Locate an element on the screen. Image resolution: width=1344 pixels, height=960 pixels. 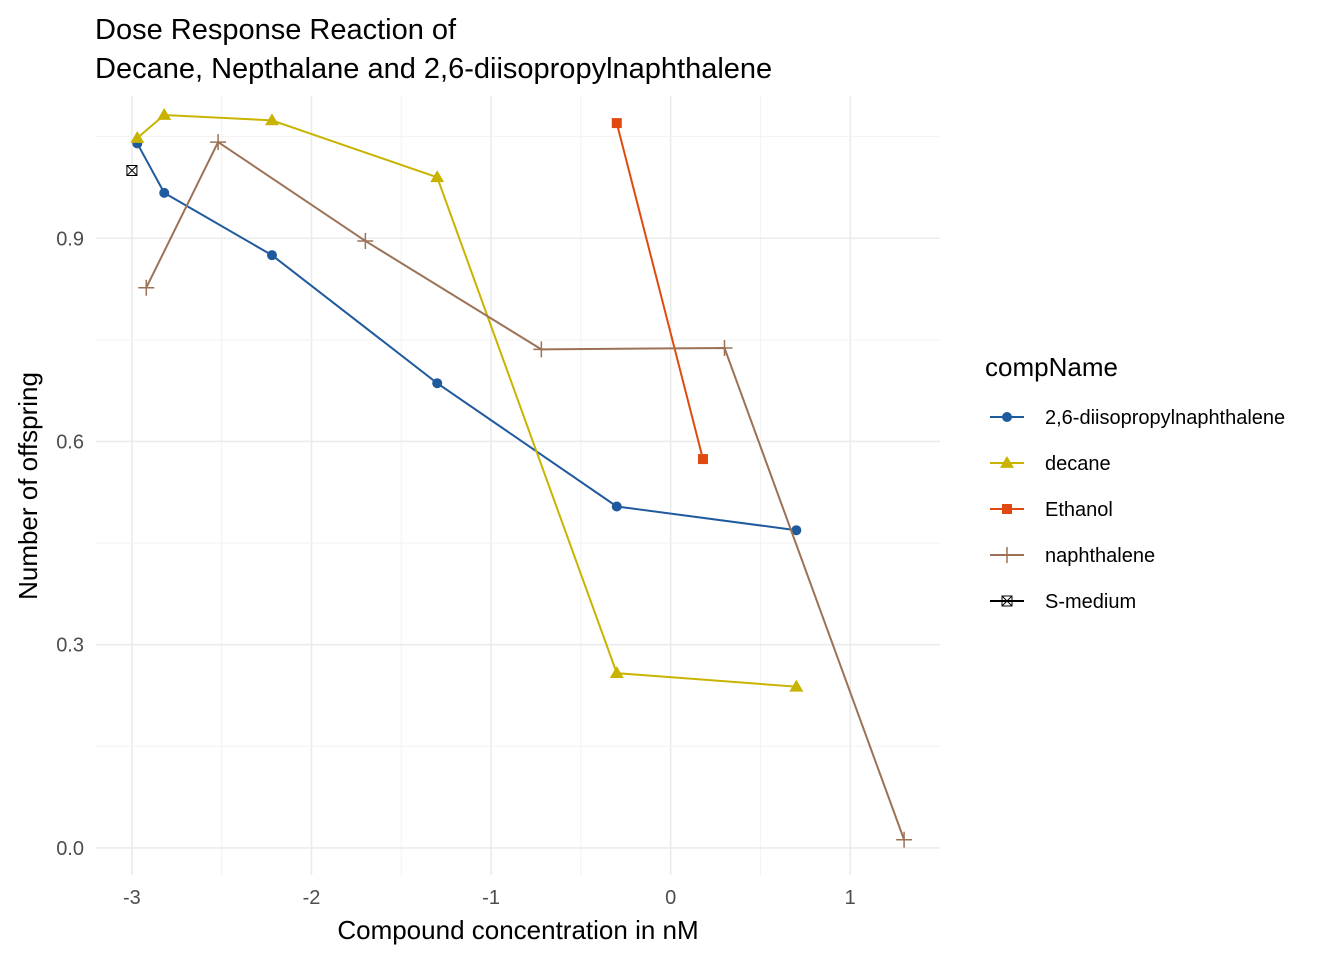
legend-label: 2,6-diisopropylnaphthalene is located at coordinates (1165, 418).